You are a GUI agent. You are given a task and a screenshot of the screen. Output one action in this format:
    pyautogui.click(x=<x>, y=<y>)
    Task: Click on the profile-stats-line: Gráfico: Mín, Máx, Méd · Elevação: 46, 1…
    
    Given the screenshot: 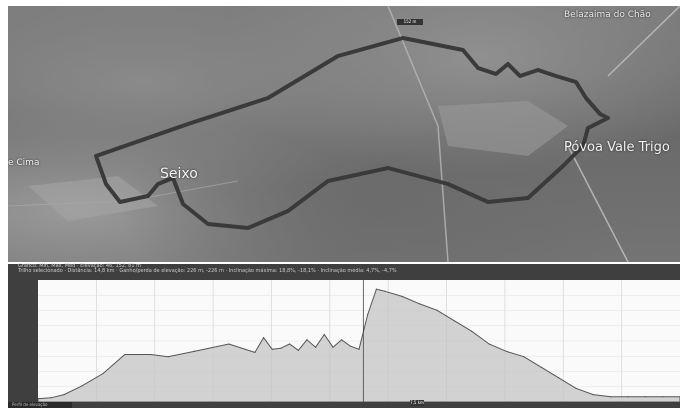 What is the action you would take?
    pyautogui.click(x=80, y=266)
    